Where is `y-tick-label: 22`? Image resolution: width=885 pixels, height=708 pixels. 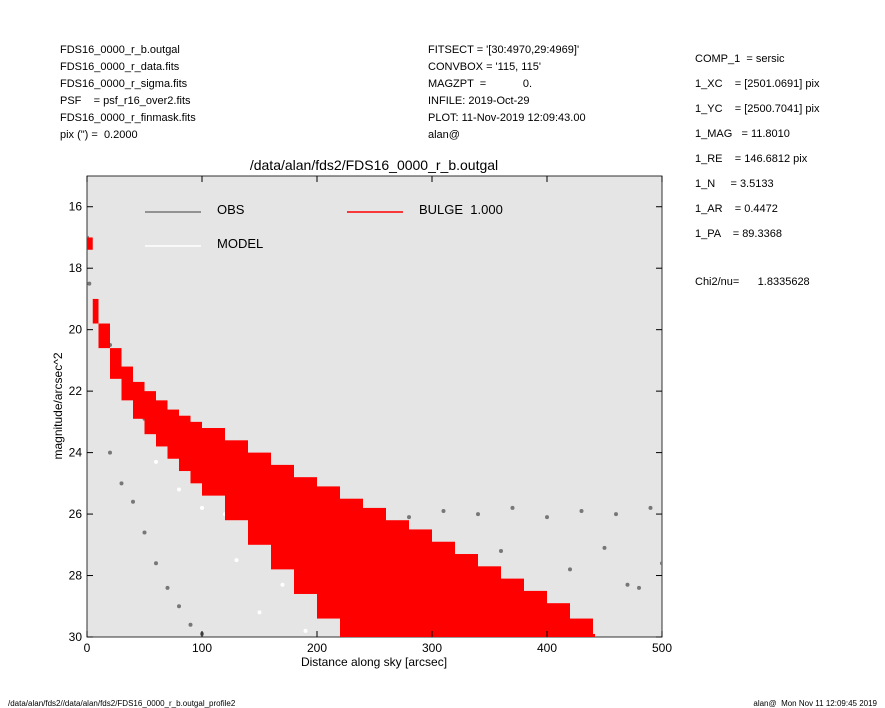 y-tick-label: 22 is located at coordinates (76, 391).